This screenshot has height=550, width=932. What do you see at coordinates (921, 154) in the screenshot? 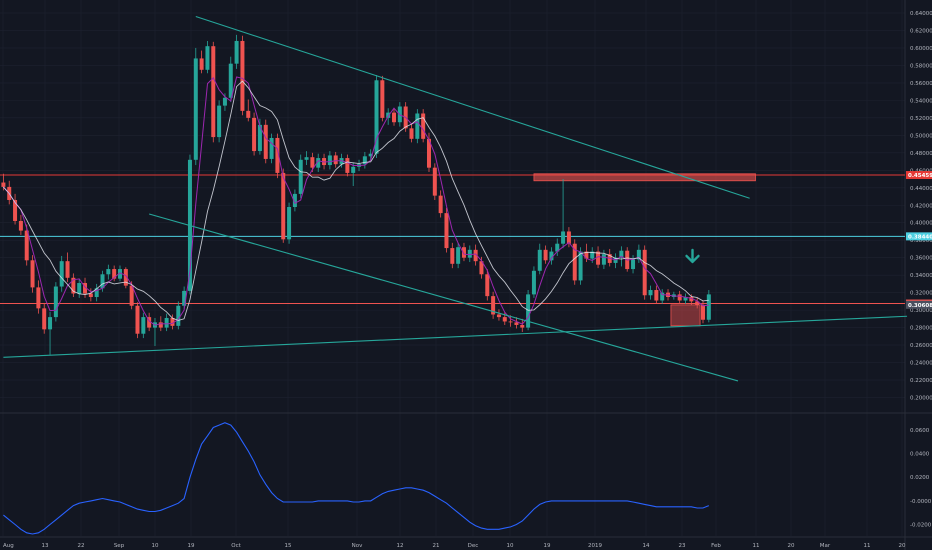
I see `price-tick-label: 0.48000` at bounding box center [921, 154].